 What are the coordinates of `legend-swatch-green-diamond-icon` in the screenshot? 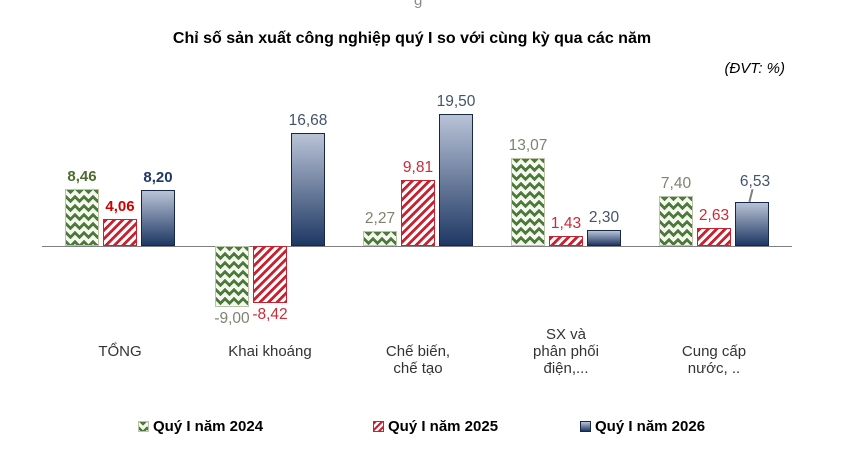 It's located at (143, 426).